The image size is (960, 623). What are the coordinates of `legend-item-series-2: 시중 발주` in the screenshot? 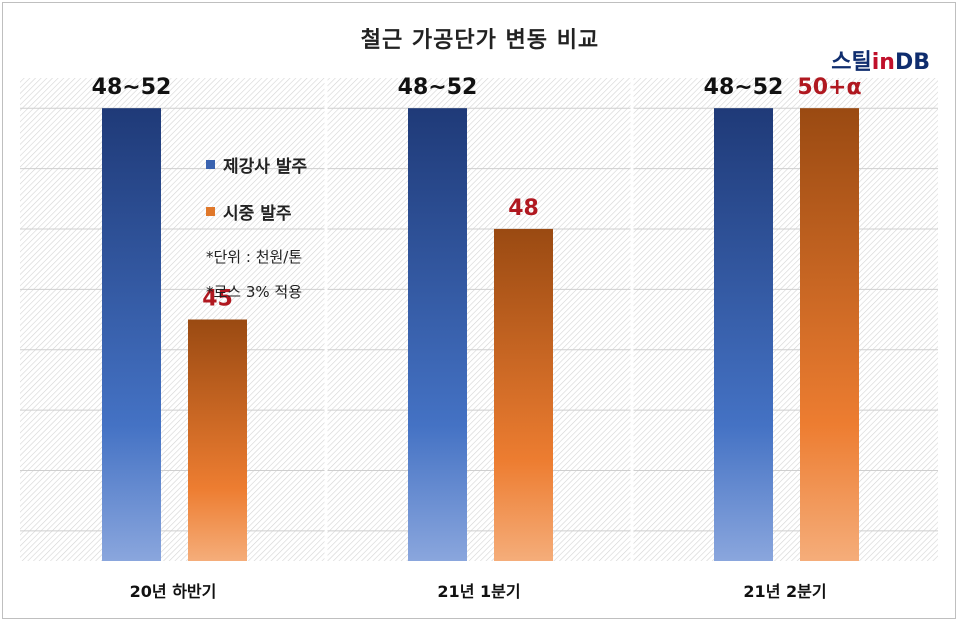 It's located at (256, 211).